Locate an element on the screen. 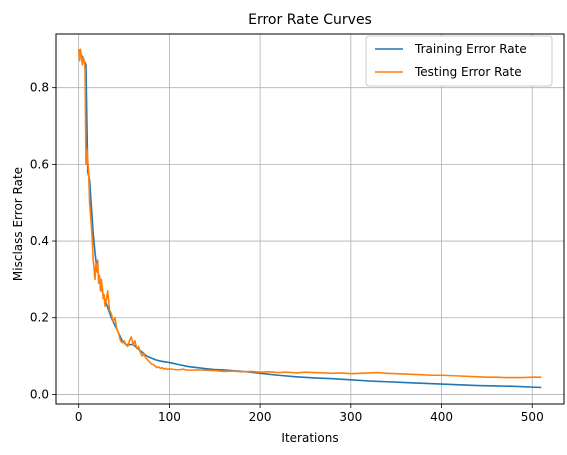  y-tick-label: 0.6 is located at coordinates (39, 164).